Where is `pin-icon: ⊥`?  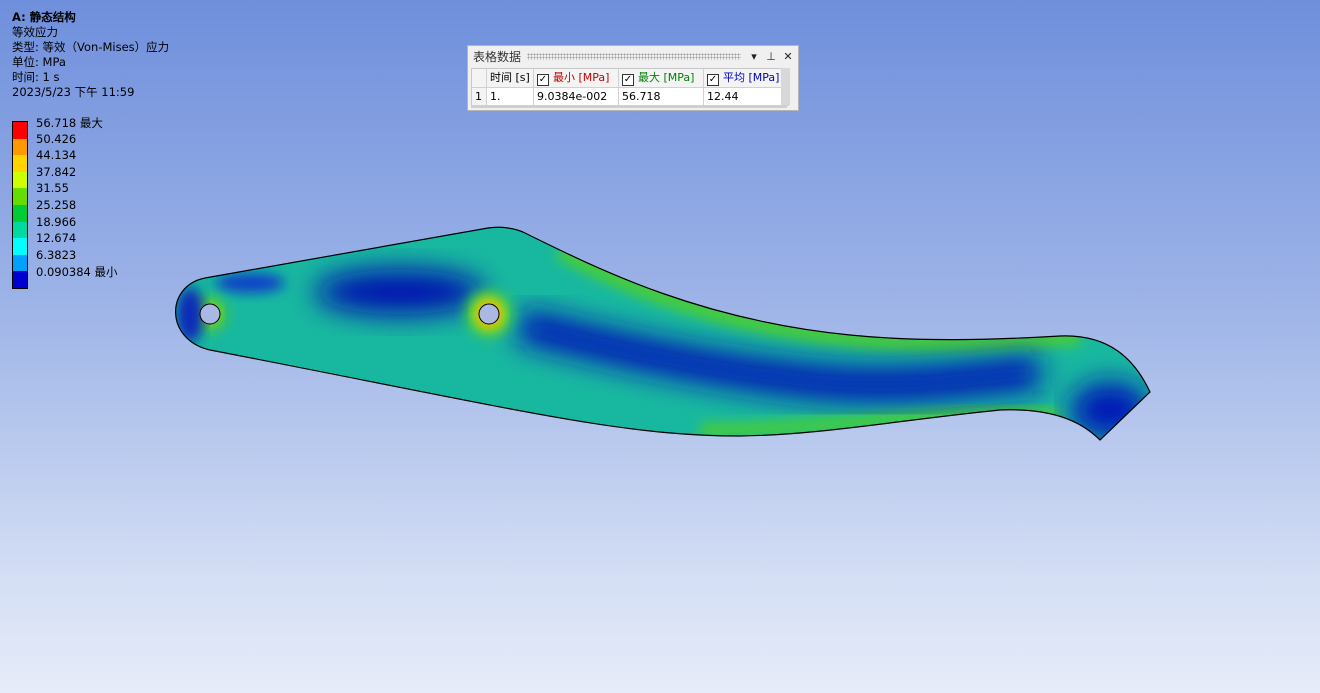 pin-icon: ⊥ is located at coordinates (771, 56).